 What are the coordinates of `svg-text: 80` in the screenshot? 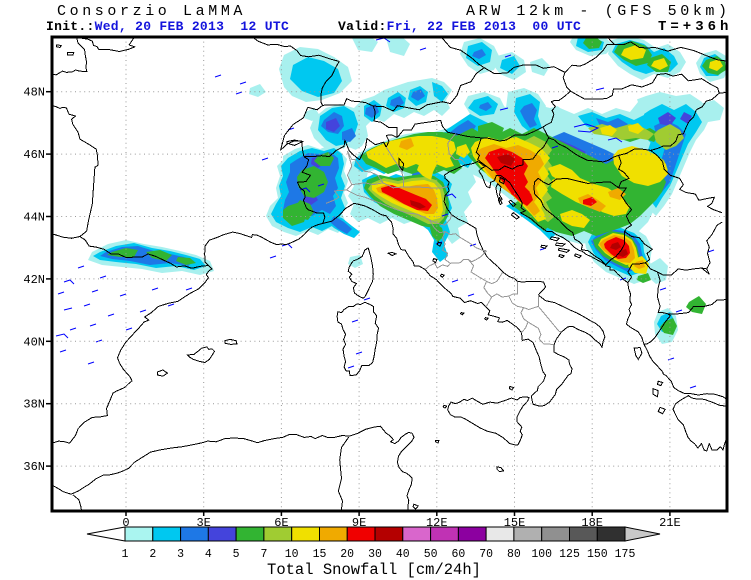 It's located at (514, 554).